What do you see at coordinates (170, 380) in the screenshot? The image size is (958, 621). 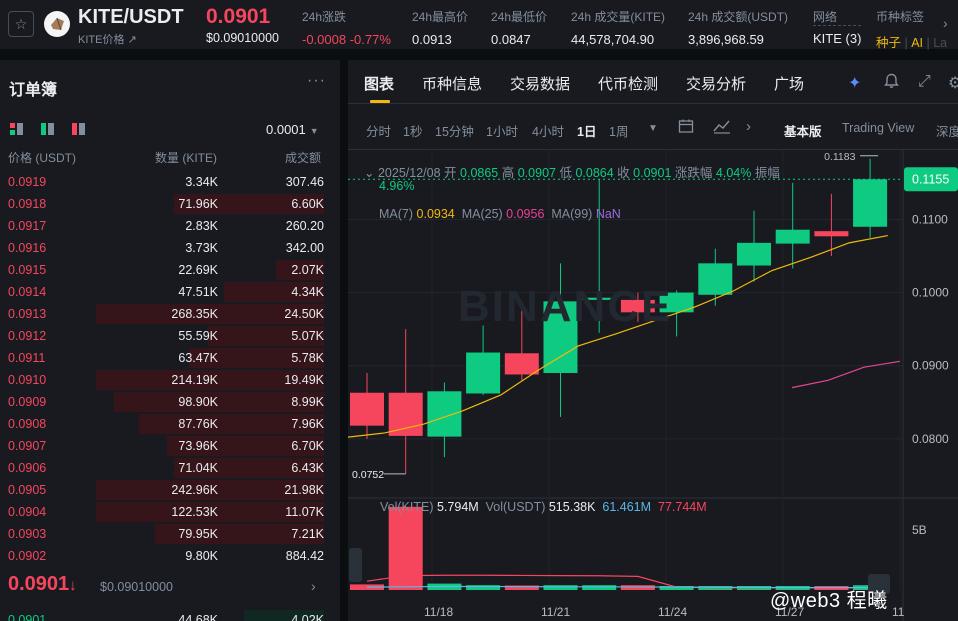 I see `ask-row: 0.0910 214.19K 19.49K` at bounding box center [170, 380].